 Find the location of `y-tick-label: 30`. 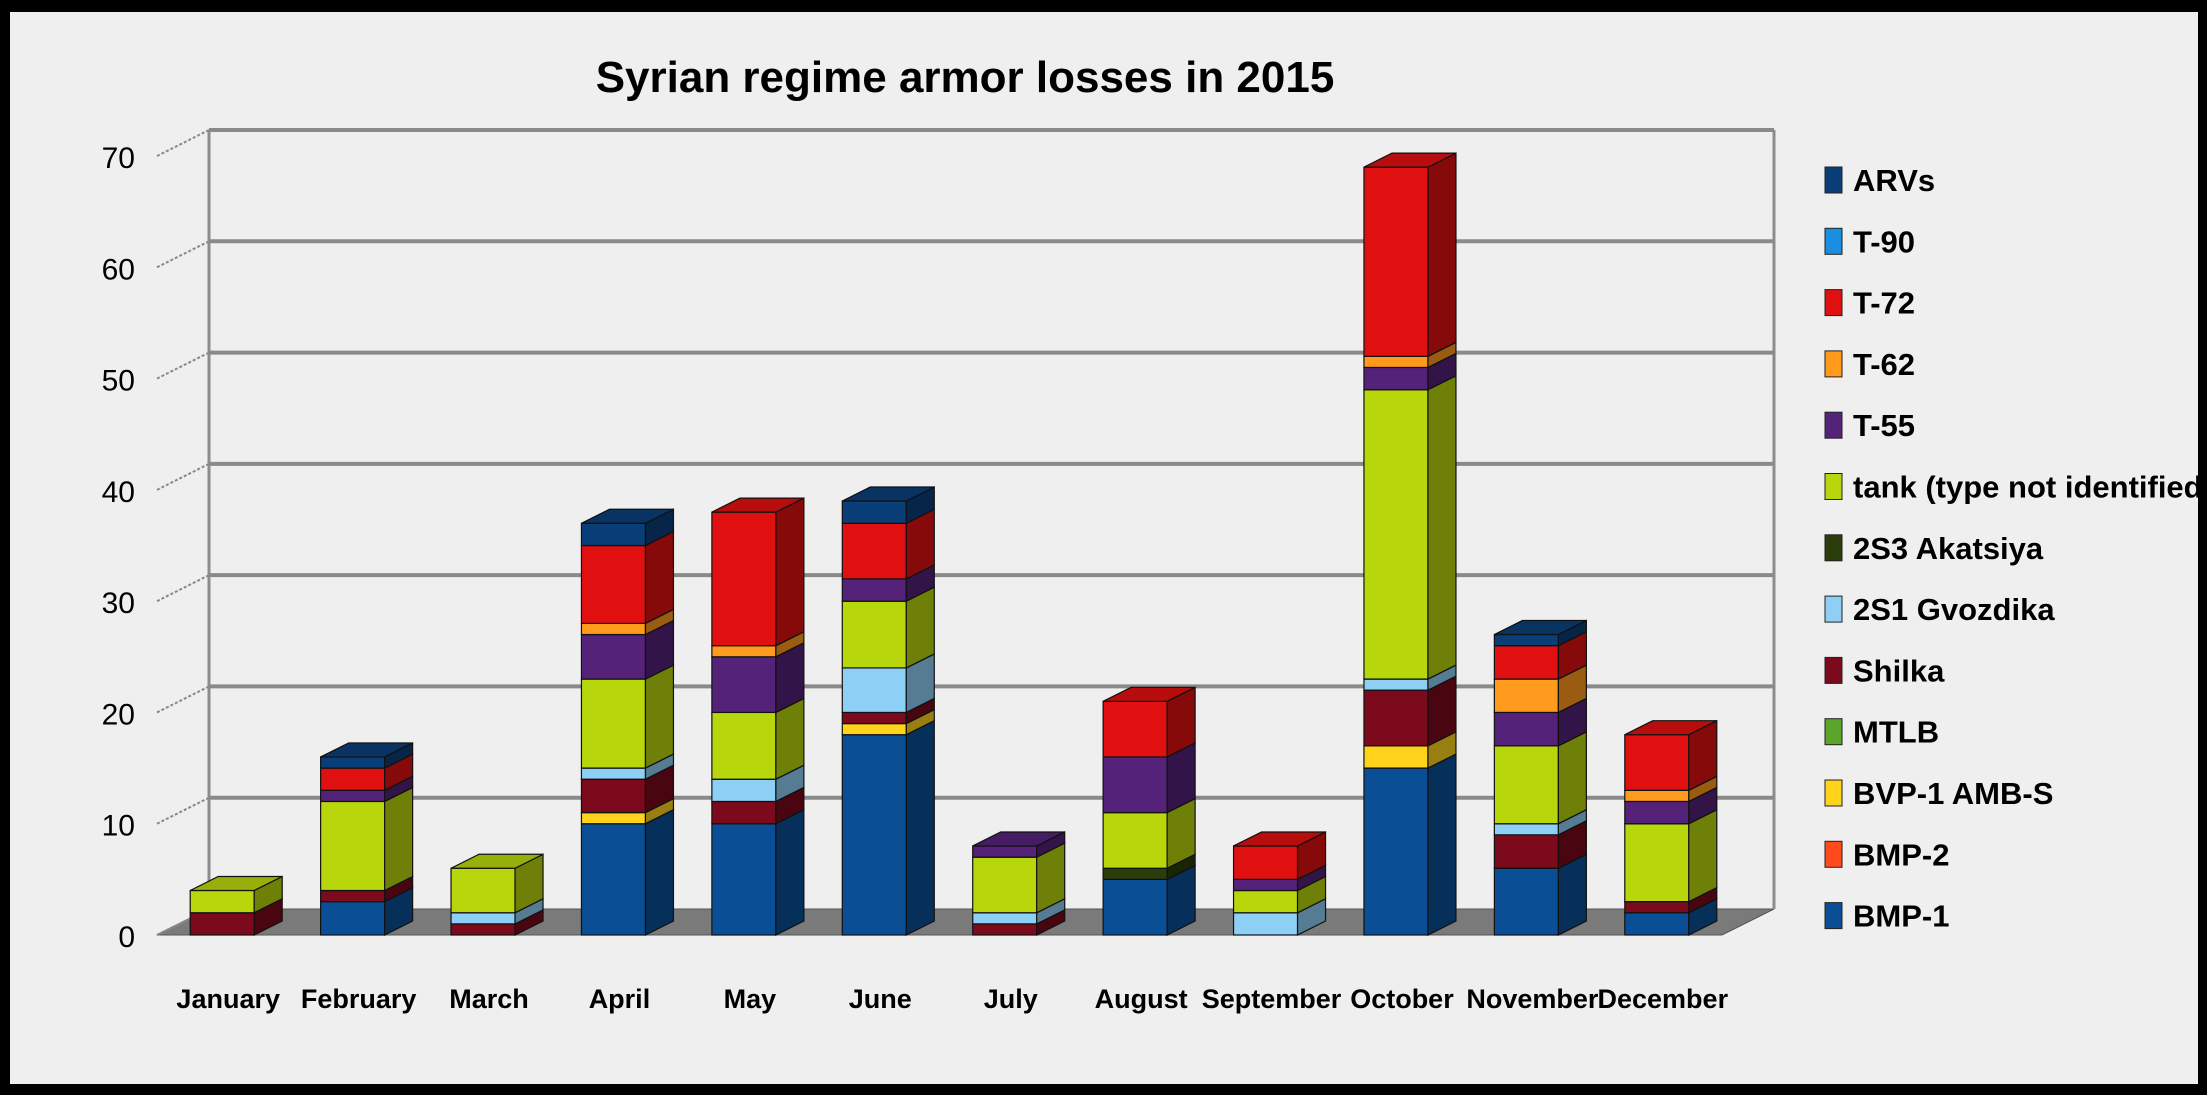

y-tick-label: 30 is located at coordinates (118, 603).